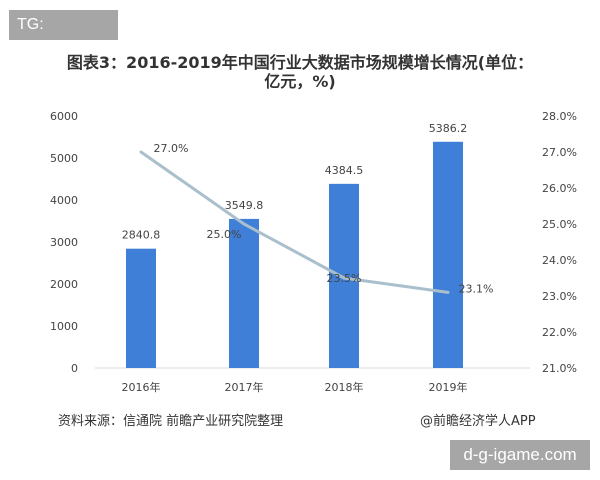  I want to click on left-tick-label: 1000, so click(64, 326).